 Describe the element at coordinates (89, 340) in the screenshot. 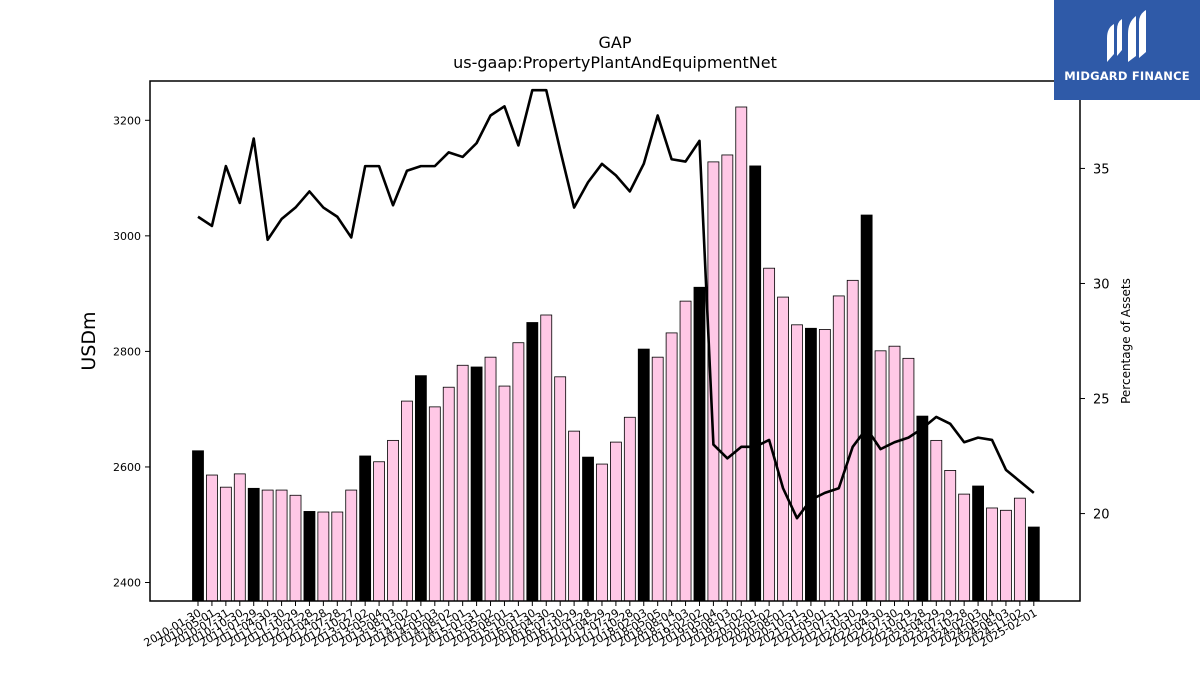

I see `y-axis-label-left: USDm` at that location.